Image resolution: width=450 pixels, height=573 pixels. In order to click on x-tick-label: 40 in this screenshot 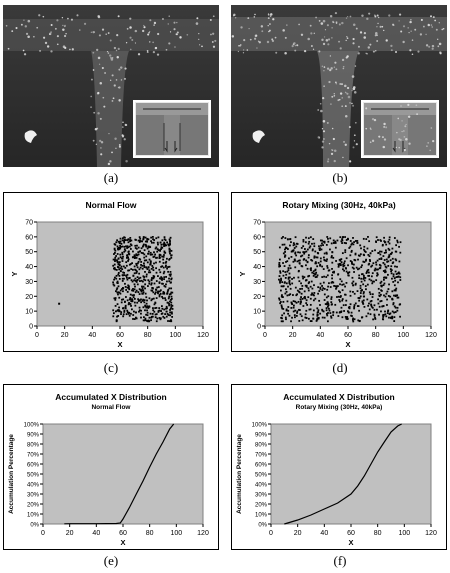, I will do `click(324, 533)`.